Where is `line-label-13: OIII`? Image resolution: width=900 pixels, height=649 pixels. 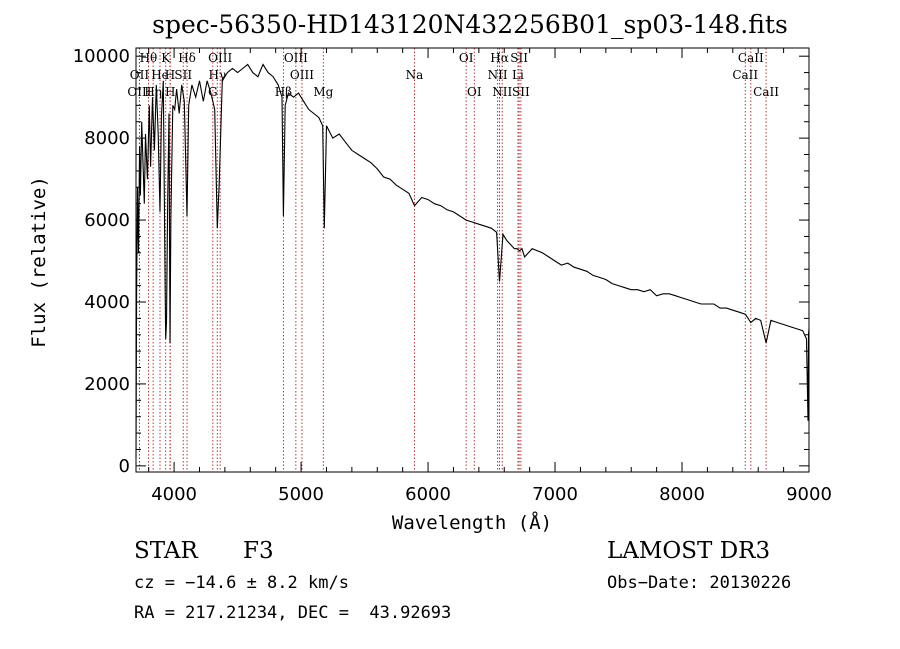 line-label-13: OIII is located at coordinates (296, 58).